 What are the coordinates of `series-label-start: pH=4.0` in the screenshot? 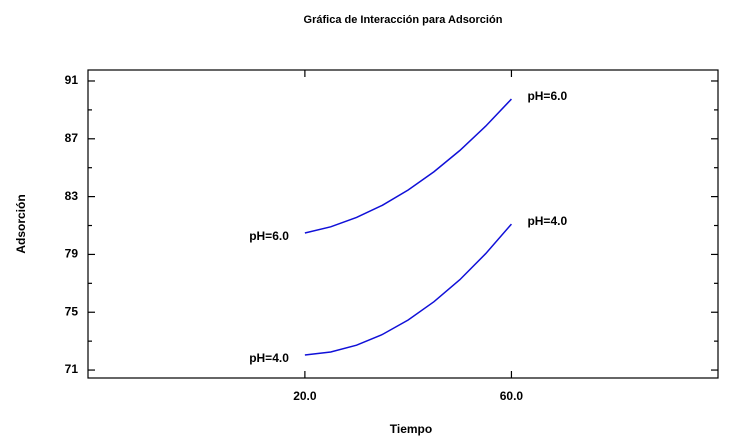 It's located at (269, 358).